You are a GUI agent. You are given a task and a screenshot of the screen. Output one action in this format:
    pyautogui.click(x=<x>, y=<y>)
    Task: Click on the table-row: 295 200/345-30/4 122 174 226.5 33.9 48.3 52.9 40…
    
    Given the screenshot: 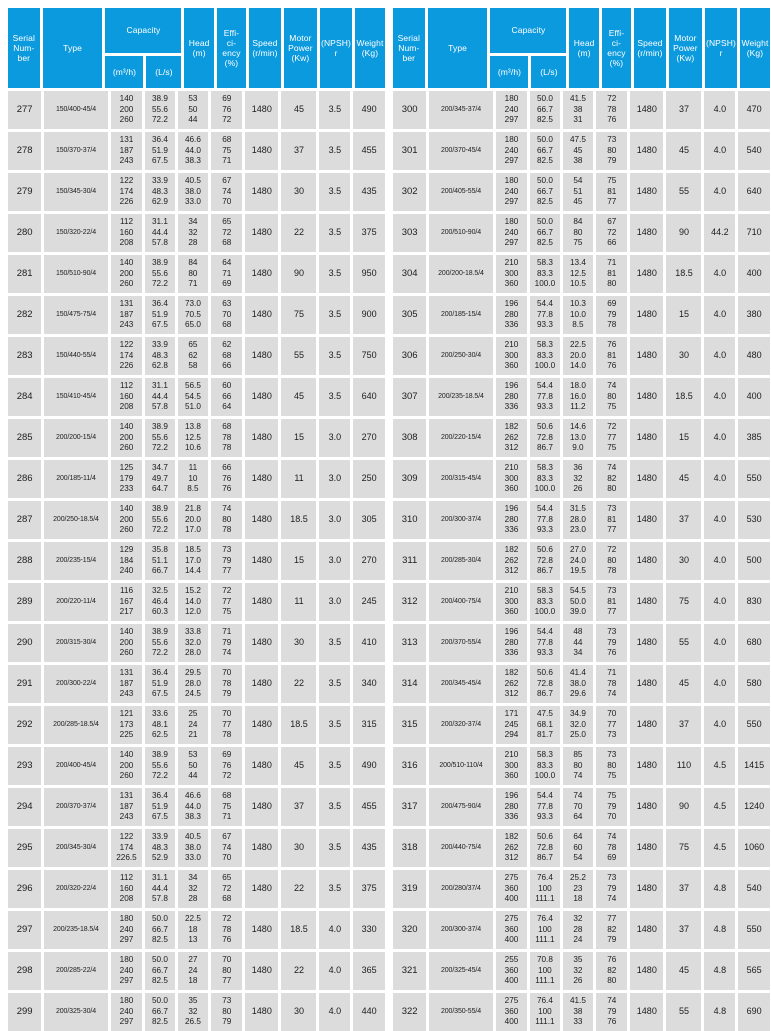 What is the action you would take?
    pyautogui.click(x=196, y=848)
    